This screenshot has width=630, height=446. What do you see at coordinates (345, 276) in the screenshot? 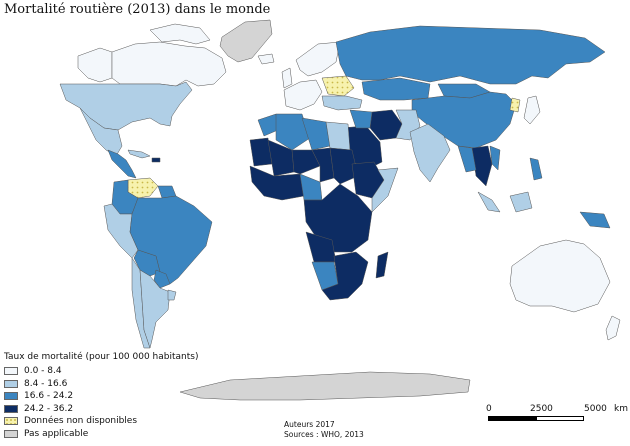
I see `southern-africa` at bounding box center [345, 276].